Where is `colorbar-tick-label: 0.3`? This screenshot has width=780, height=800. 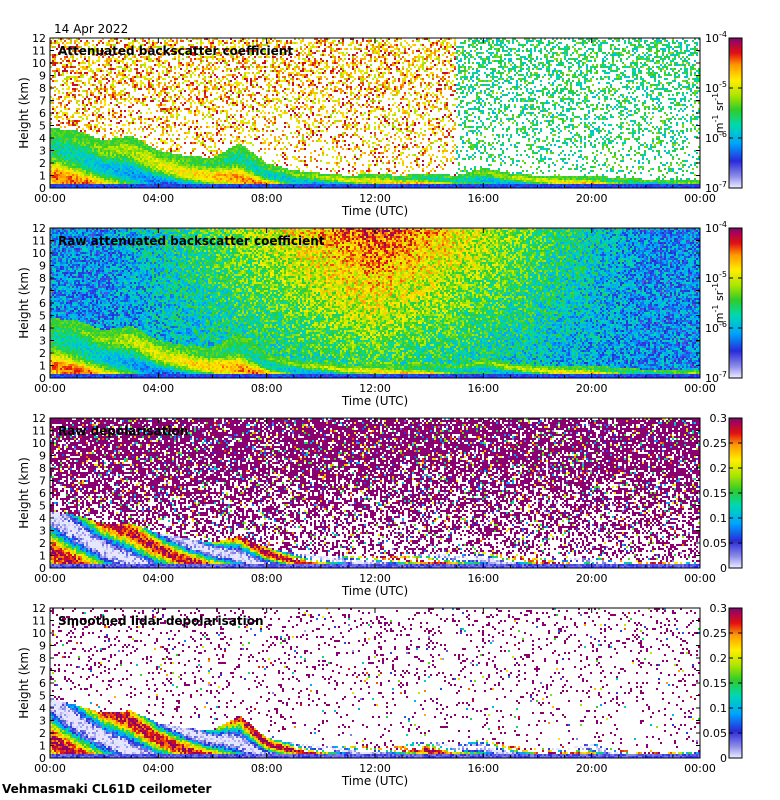
colorbar-tick-label: 0.3 is located at coordinates (719, 418).